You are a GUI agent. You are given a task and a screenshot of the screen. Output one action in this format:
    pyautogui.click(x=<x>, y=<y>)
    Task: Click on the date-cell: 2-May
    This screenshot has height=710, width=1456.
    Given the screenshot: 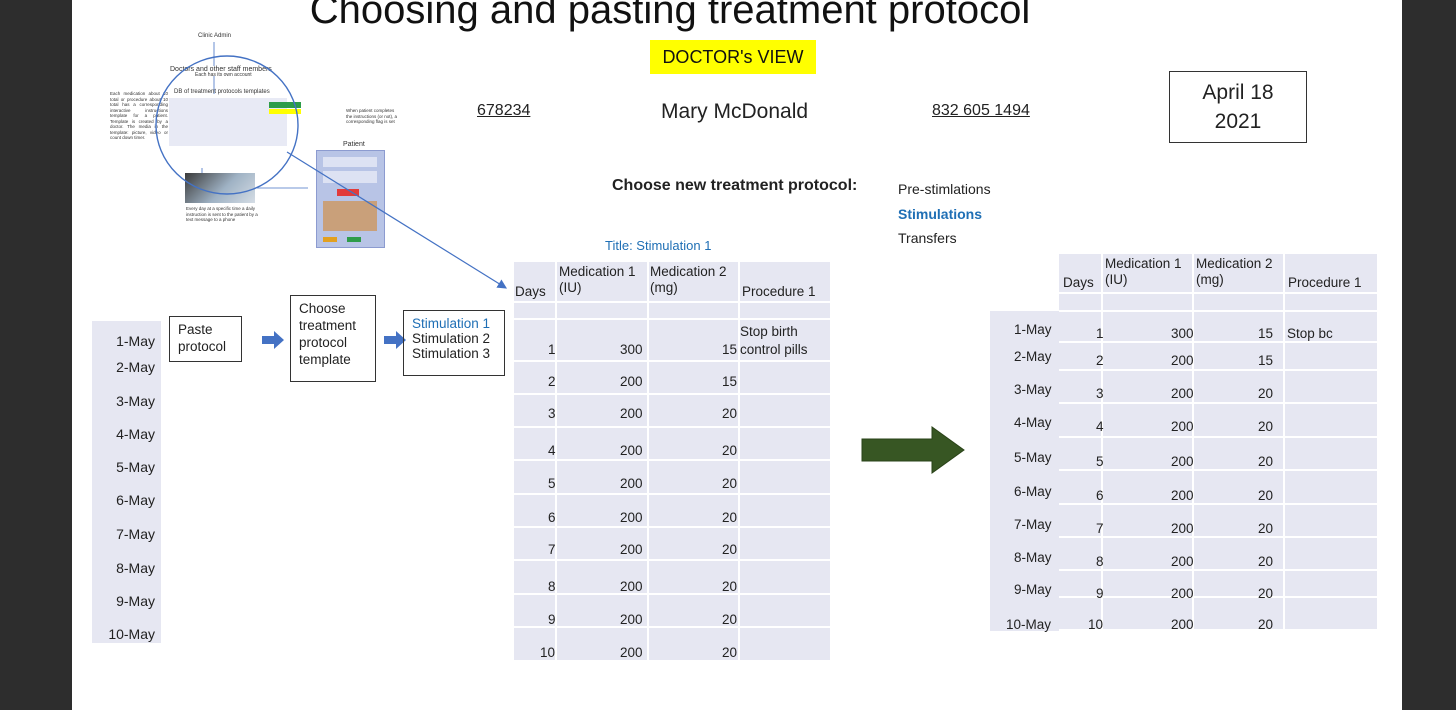 What is the action you would take?
    pyautogui.click(x=135, y=367)
    